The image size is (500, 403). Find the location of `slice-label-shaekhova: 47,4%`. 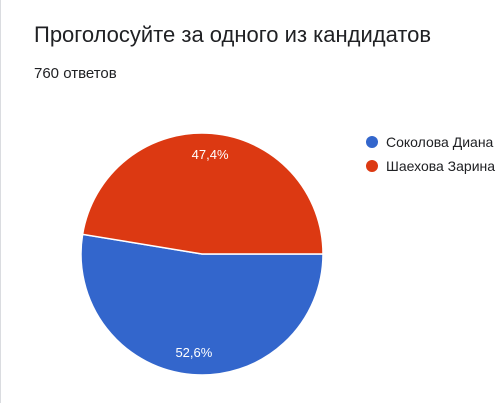

slice-label-shaekhova: 47,4% is located at coordinates (210, 154).